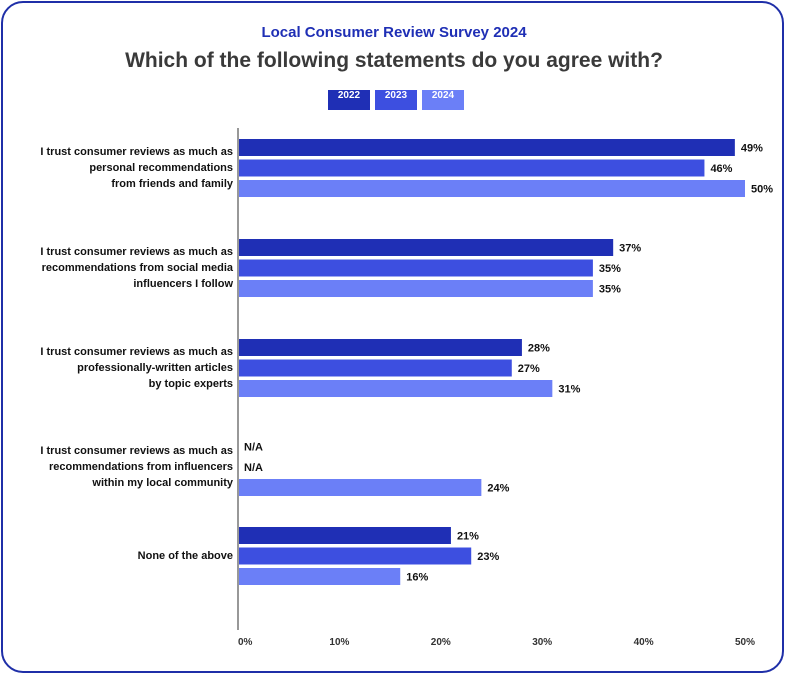 The width and height of the screenshot is (788, 678). Describe the element at coordinates (375, 368) in the screenshot. I see `bar-2023-cat2` at that location.